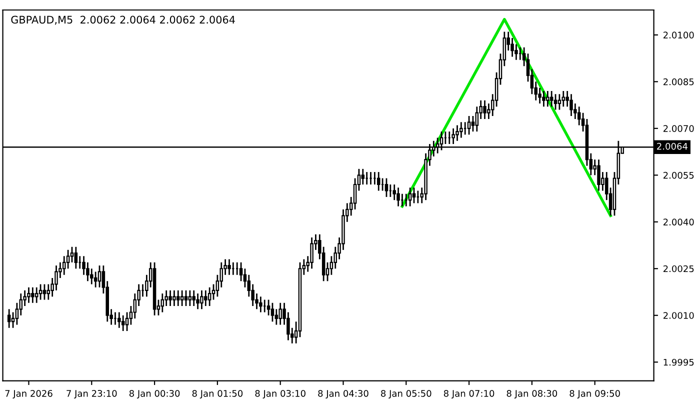 This screenshot has height=400, width=700. I want to click on x-tick-label: 7 Jan 2026, so click(28, 394).